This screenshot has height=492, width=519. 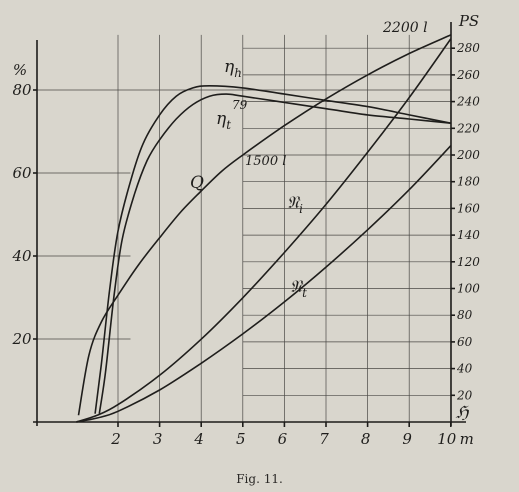 I want to click on y-right-tick-label: 160, so click(x=468, y=208).